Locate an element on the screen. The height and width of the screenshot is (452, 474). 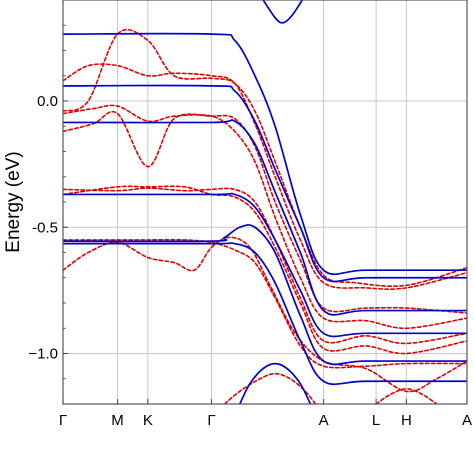
band-line-dashed is located at coordinates (406, 396).